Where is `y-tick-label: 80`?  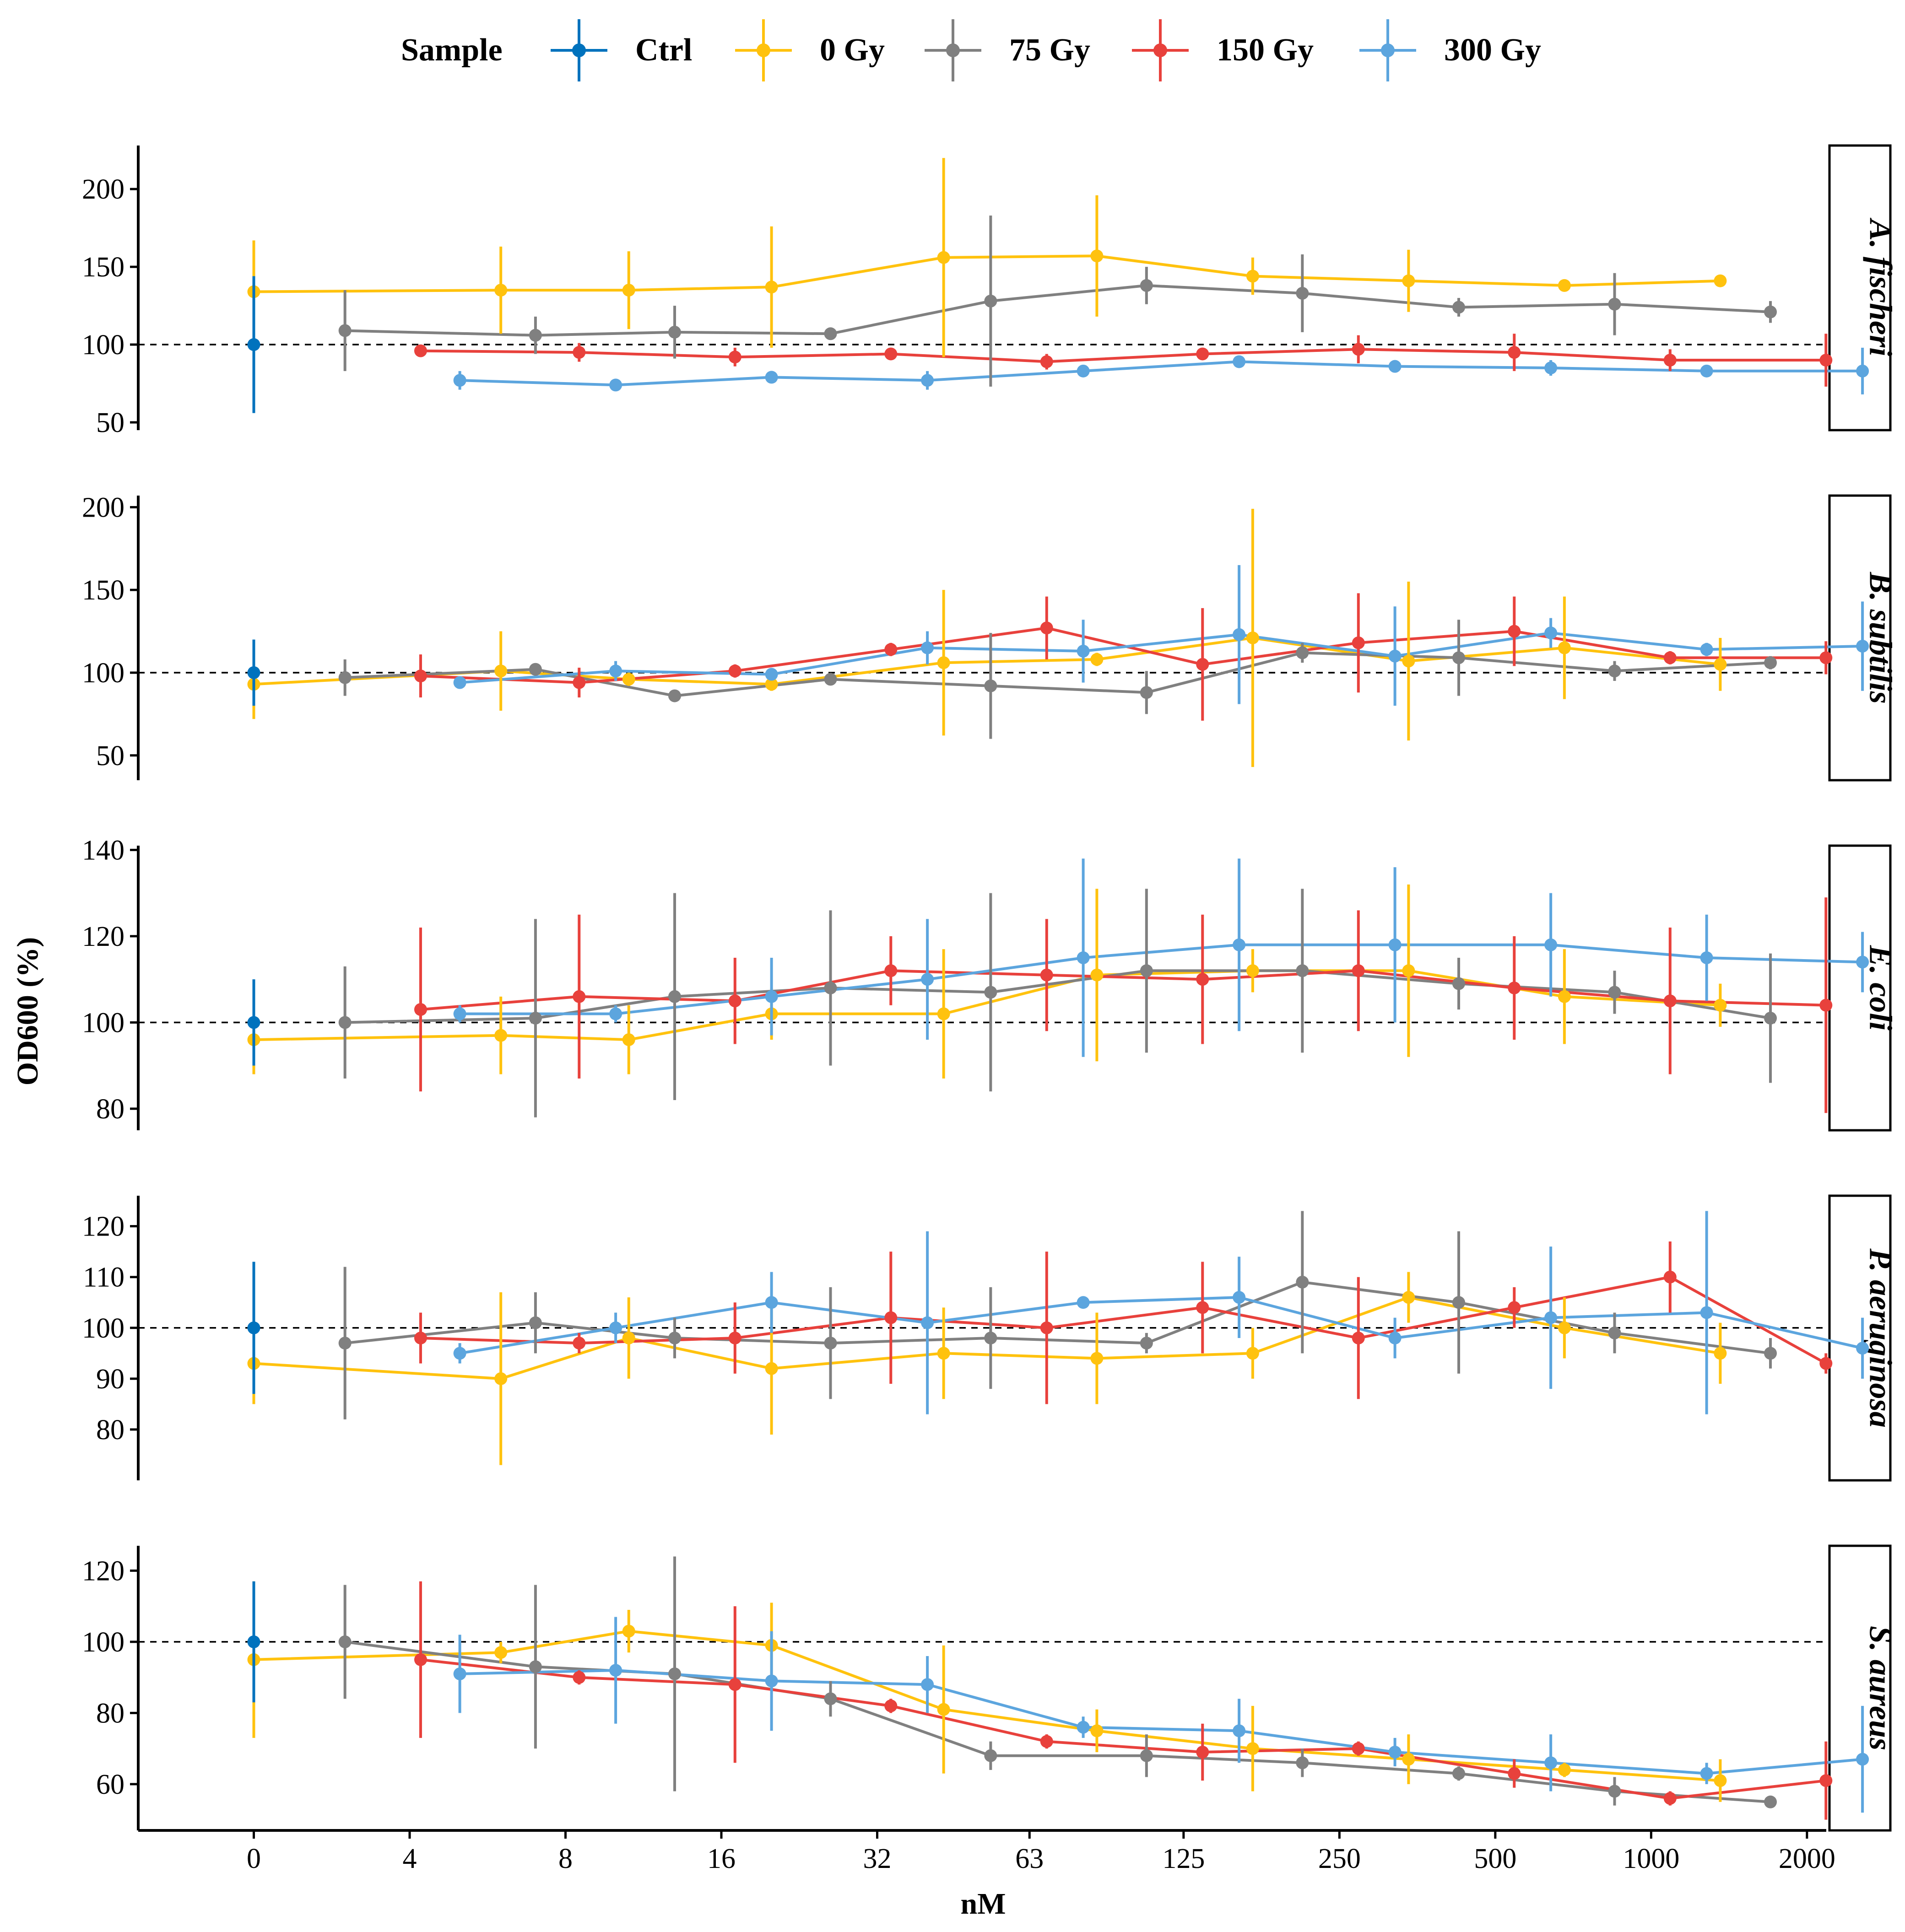 y-tick-label: 80 is located at coordinates (110, 1713).